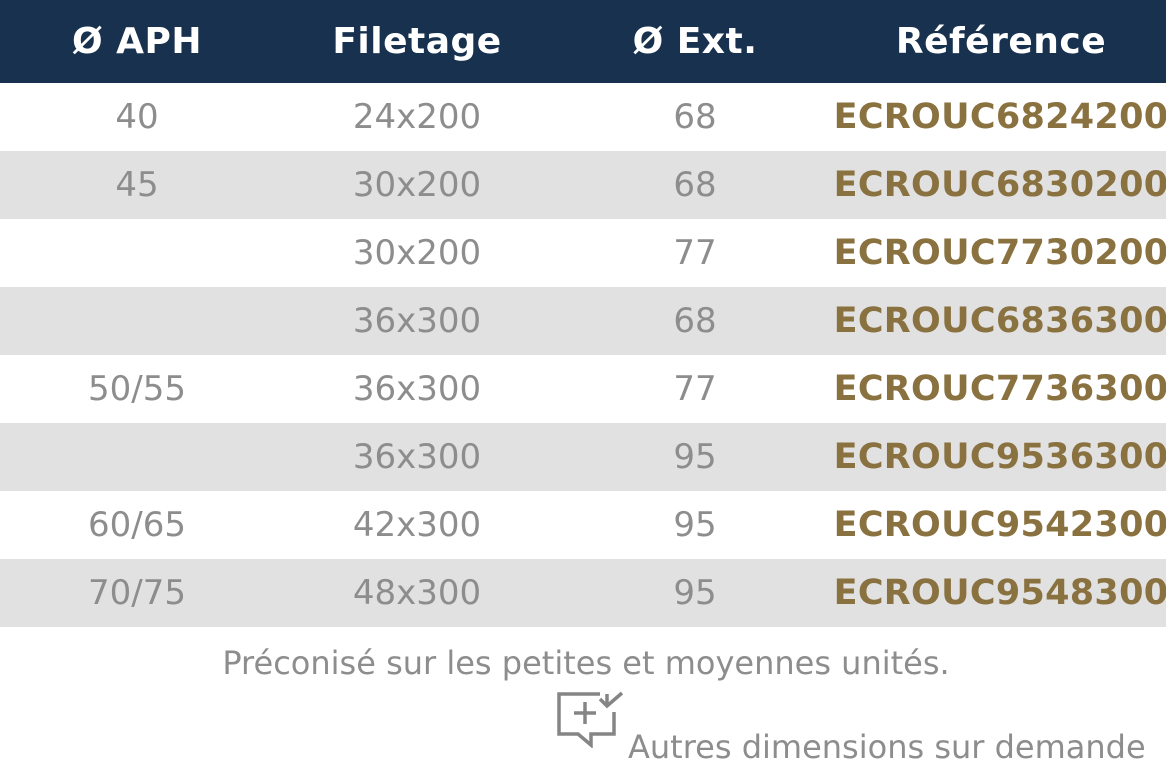 The height and width of the screenshot is (771, 1166). I want to click on table-row: 45 30x200 68 ECROUC6830200, so click(583, 185).